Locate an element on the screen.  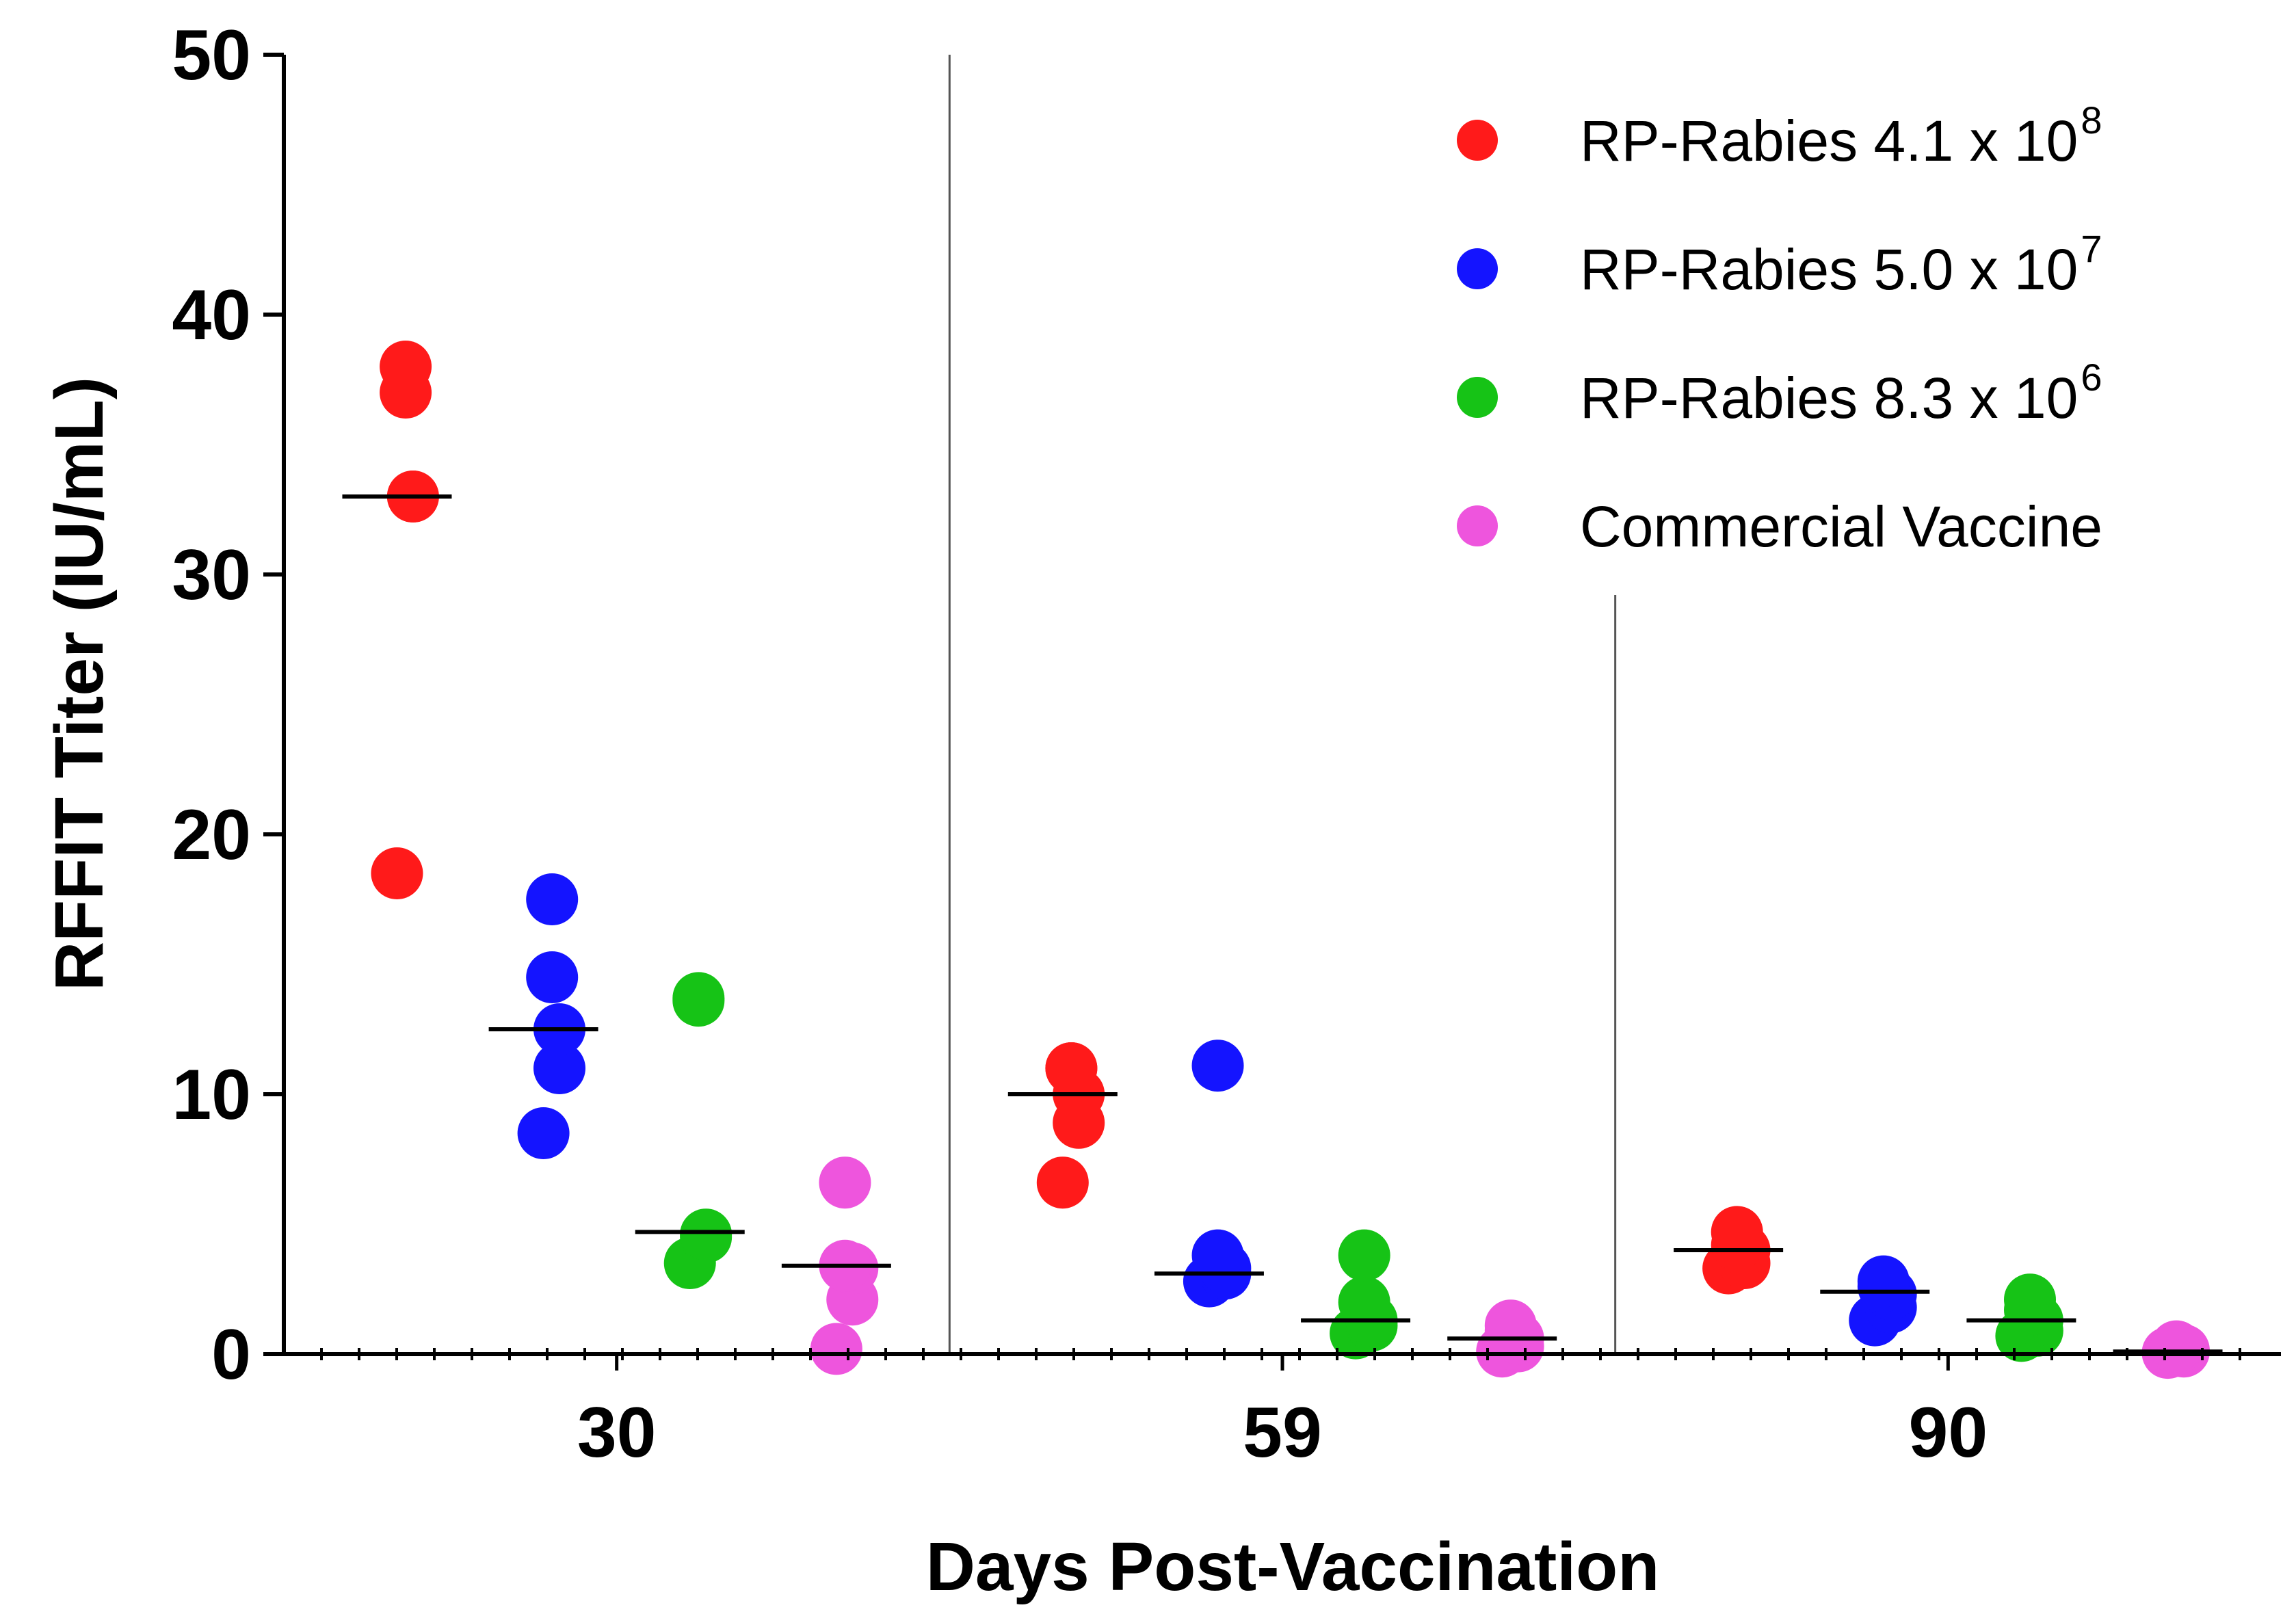
y-tick-label: 10 is located at coordinates (211, 1095).